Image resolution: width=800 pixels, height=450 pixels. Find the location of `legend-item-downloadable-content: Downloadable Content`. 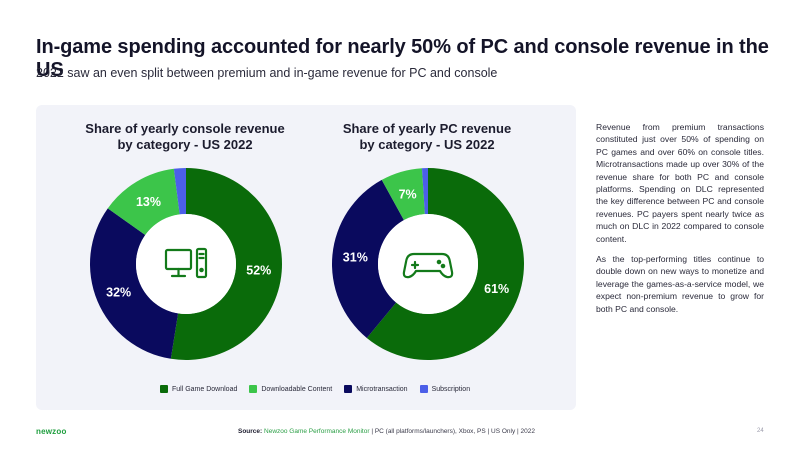

legend-item-downloadable-content: Downloadable Content is located at coordinates (290, 389).